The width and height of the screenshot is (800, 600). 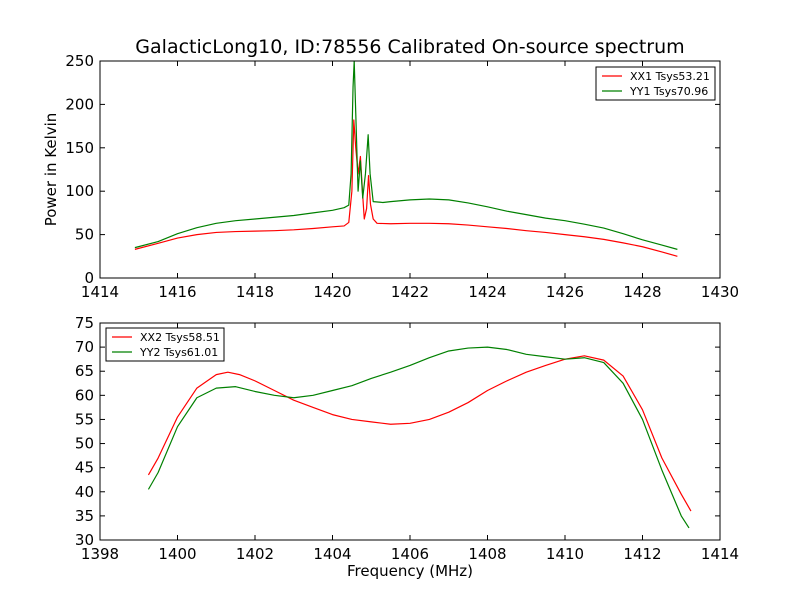 What do you see at coordinates (720, 554) in the screenshot?
I see `x-tick-label-1-8: 1414` at bounding box center [720, 554].